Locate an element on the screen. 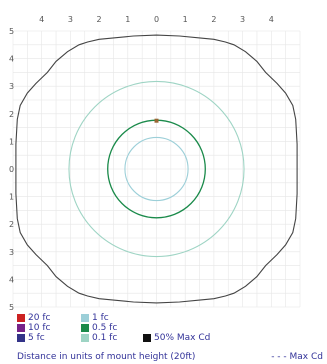  max-cd-label: - - - Max Cd is located at coordinates (297, 357).